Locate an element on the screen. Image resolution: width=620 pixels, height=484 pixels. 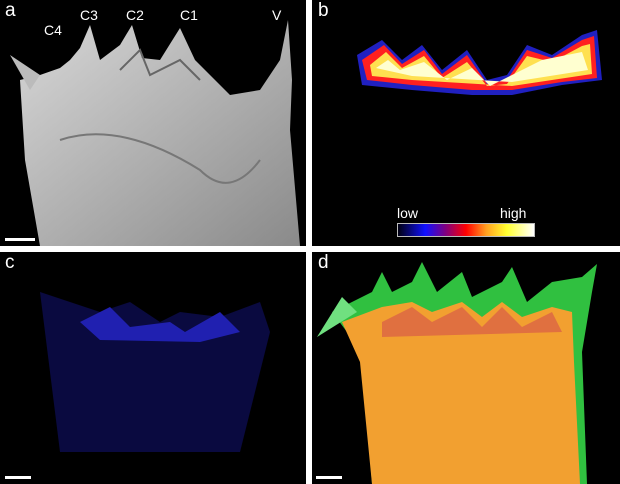
tooth-label-c2: C2 is located at coordinates (135, 15).